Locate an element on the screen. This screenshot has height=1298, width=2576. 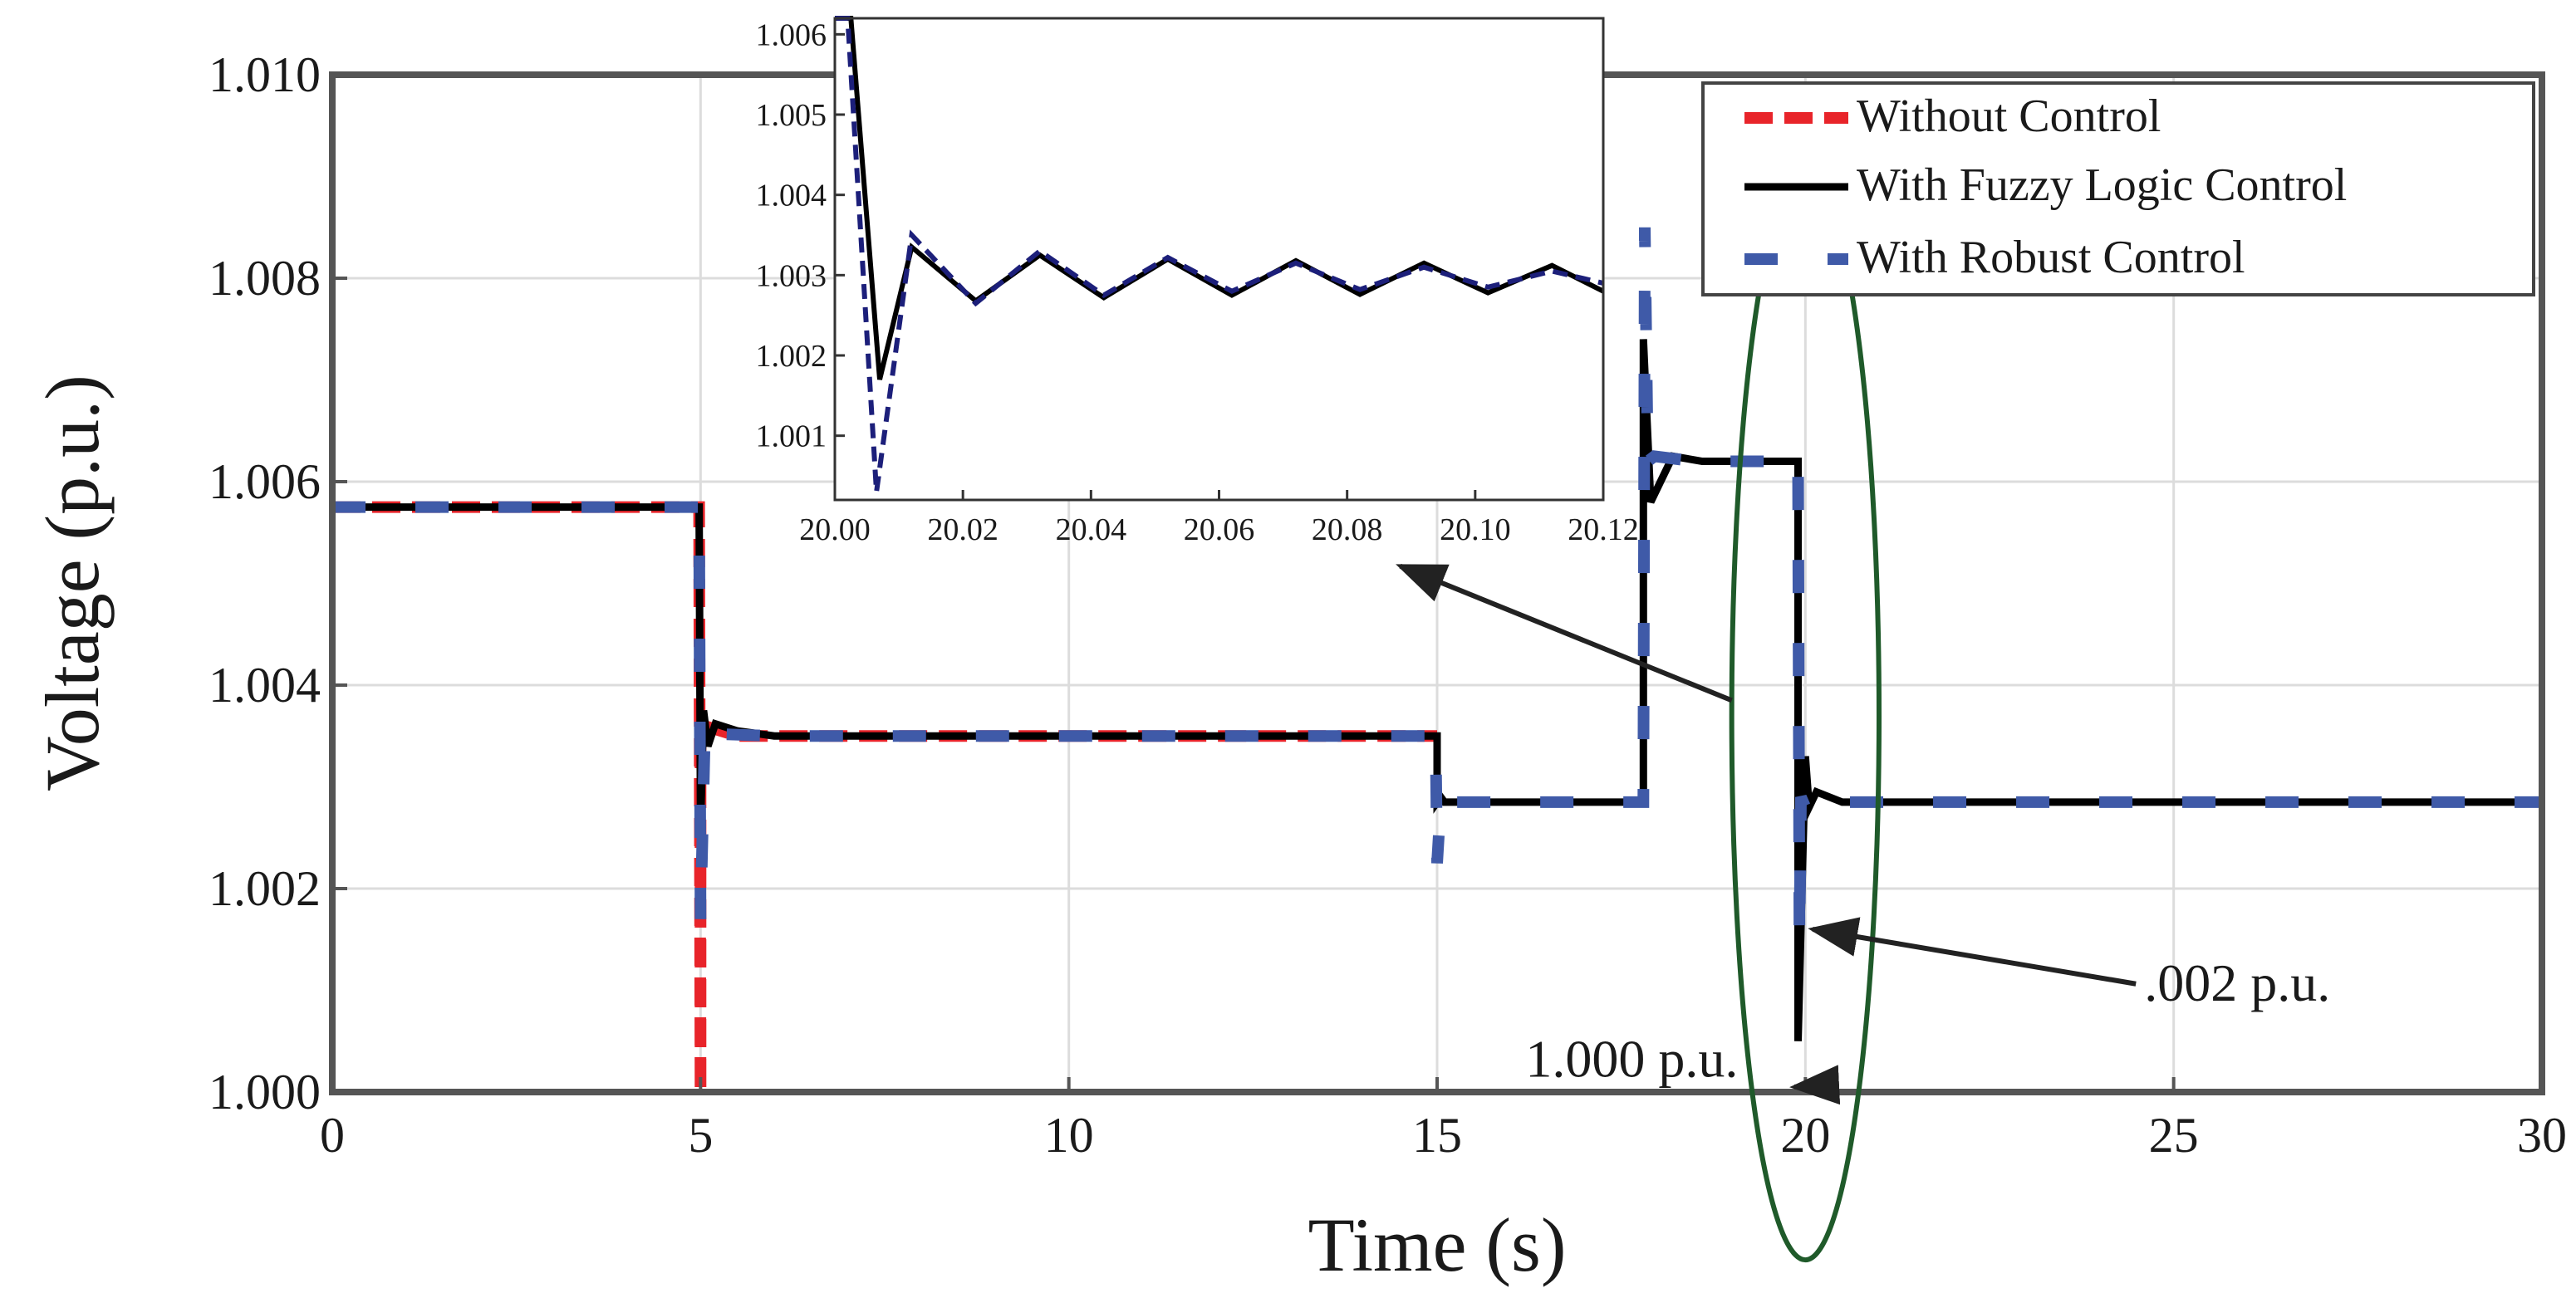
inset-y-tick-label: 1.005 is located at coordinates (791, 115).